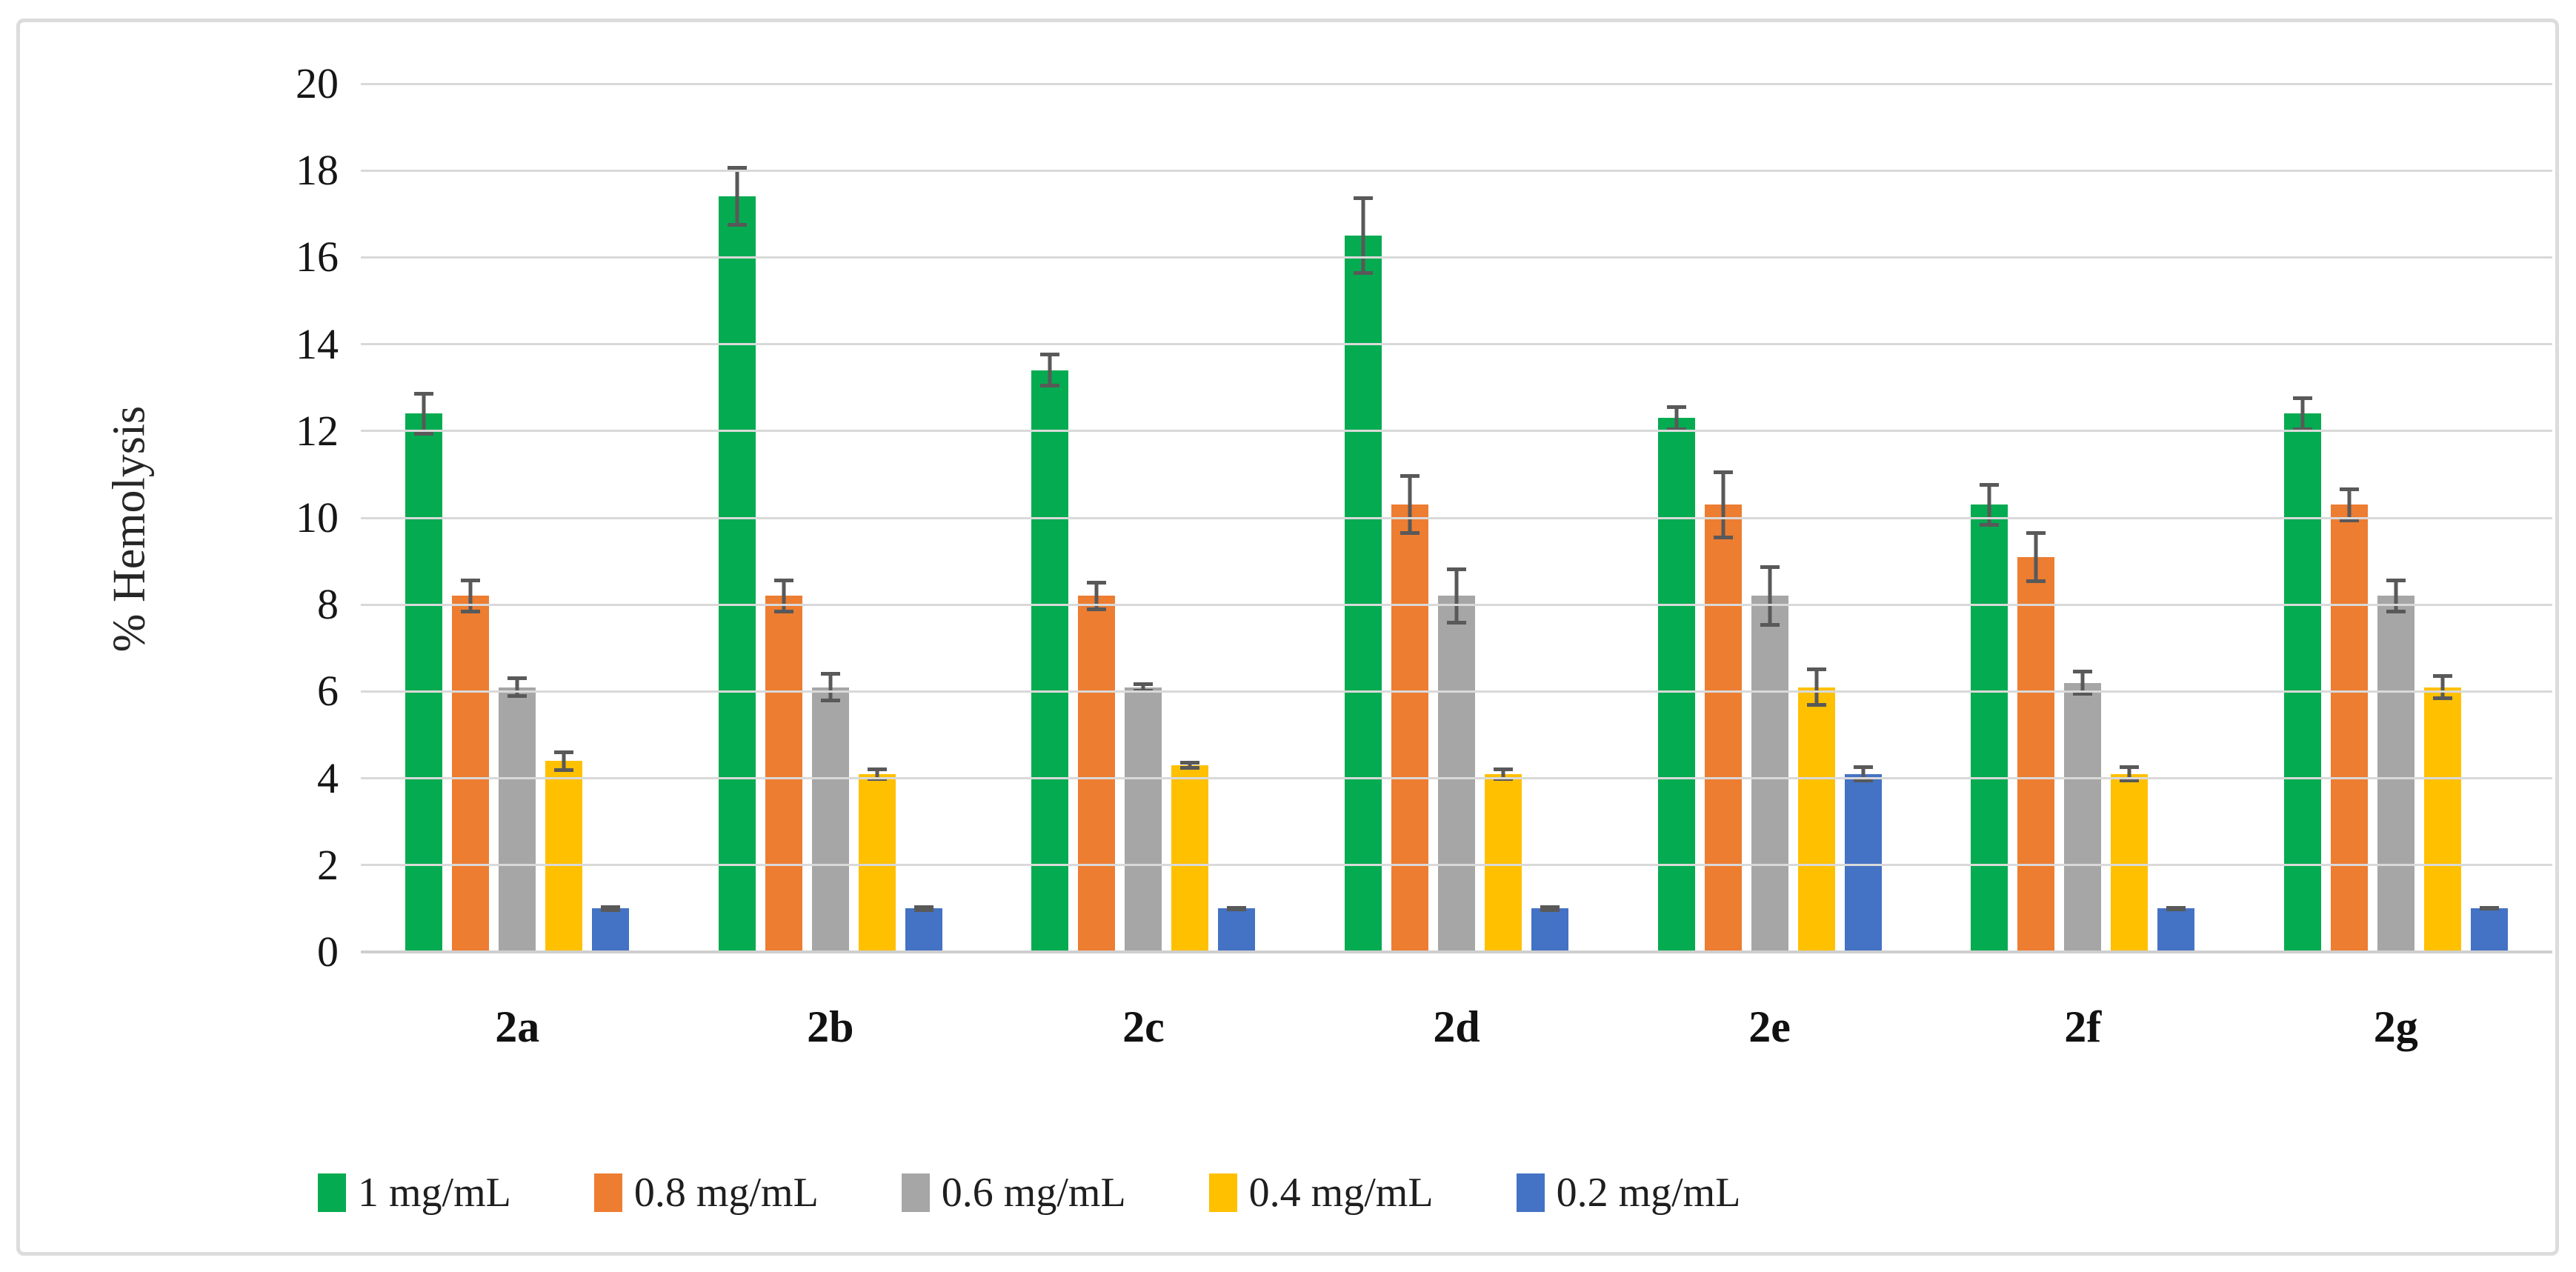  Describe the element at coordinates (1143, 817) in the screenshot. I see `bar-2c-06mgml` at that location.